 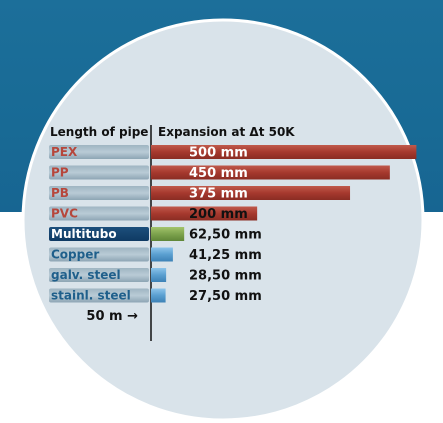 What do you see at coordinates (218, 194) in the screenshot?
I see `value-label-pb: 375 mm` at bounding box center [218, 194].